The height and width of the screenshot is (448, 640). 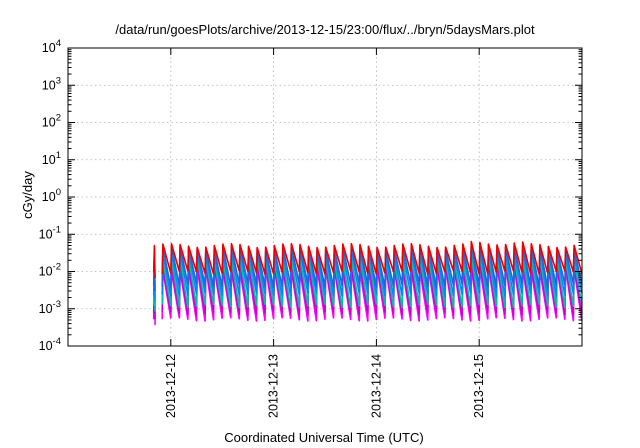 I want to click on y-tick-exponent: 3, so click(x=58, y=80).